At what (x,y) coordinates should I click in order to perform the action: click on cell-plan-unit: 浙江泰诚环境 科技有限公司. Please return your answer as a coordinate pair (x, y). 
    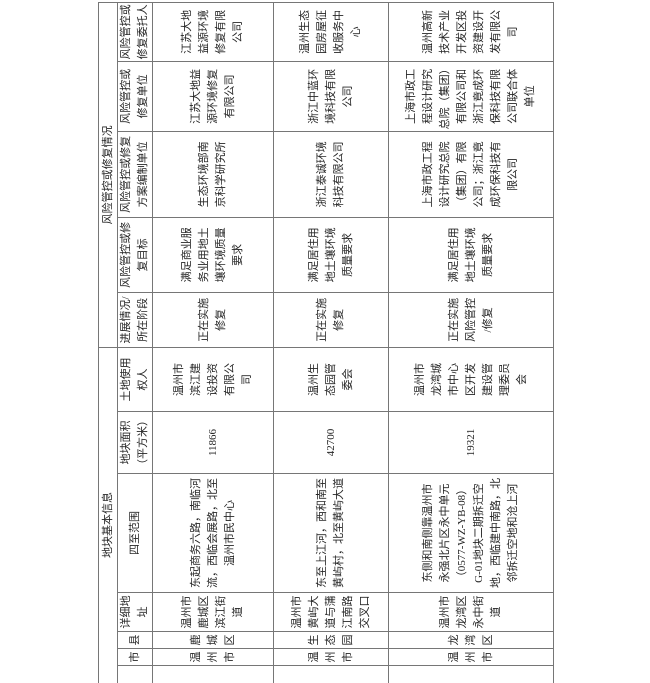
    Looking at the image, I should click on (331, 174).